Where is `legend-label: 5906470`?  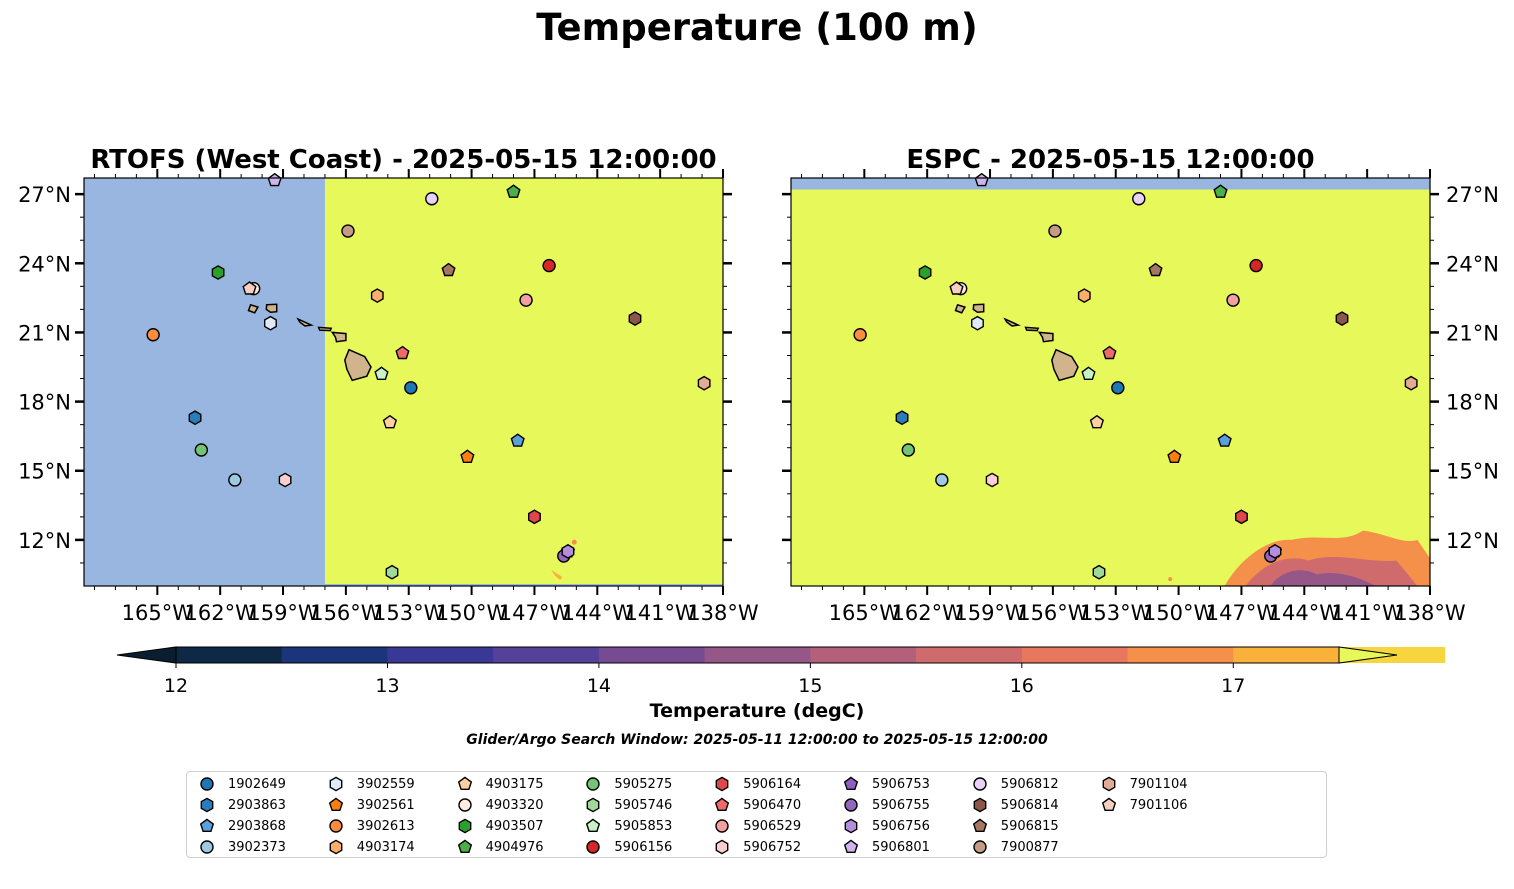 legend-label: 5906470 is located at coordinates (772, 805).